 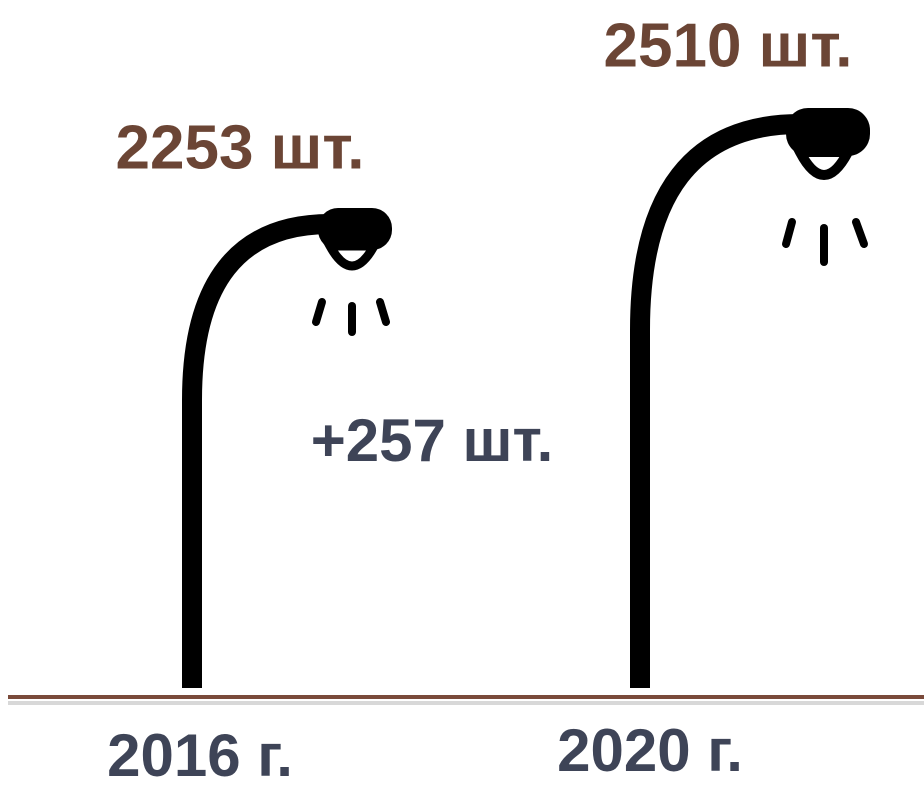 I want to click on year-label: 2020 г., so click(x=650, y=750).